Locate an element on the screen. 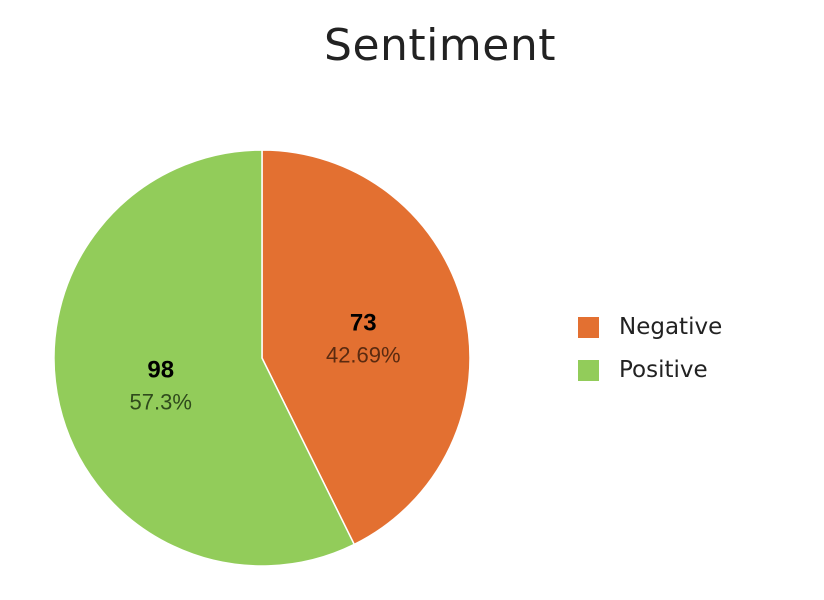  chart-legend: Negative Positive is located at coordinates (650, 356).